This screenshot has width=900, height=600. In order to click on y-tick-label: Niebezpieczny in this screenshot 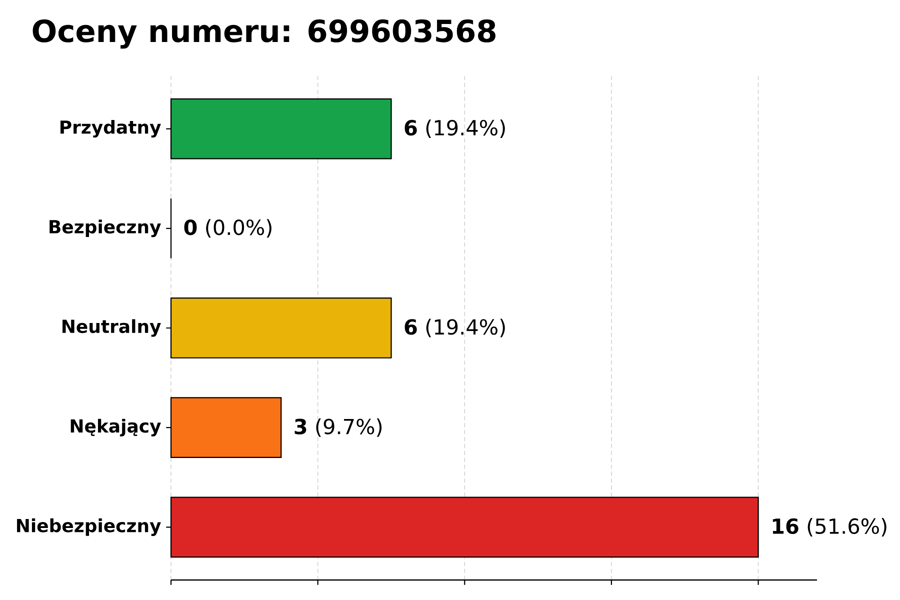, I will do `click(89, 527)`.